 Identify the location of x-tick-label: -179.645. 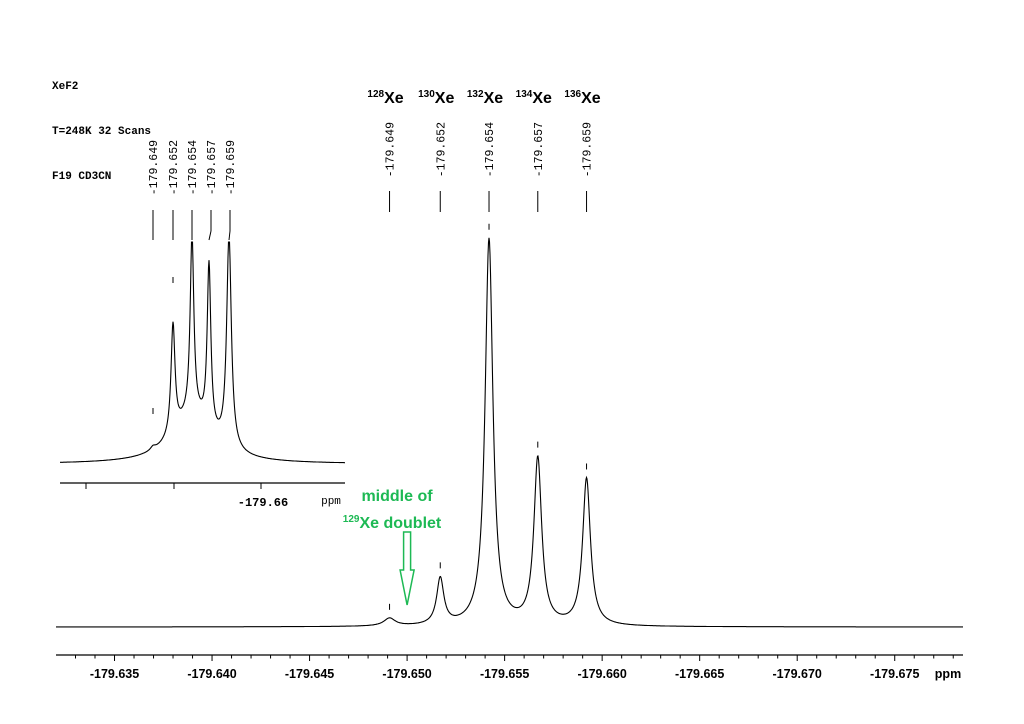
(309, 674).